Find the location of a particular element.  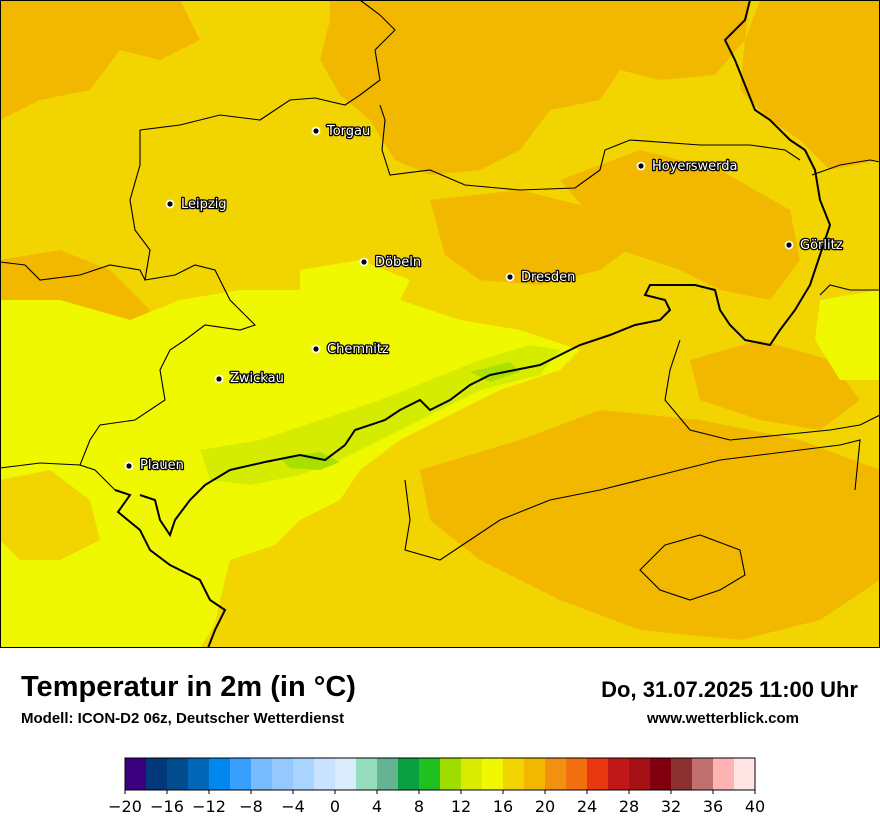

cool-zone-north-spot is located at coordinates (355, 280).